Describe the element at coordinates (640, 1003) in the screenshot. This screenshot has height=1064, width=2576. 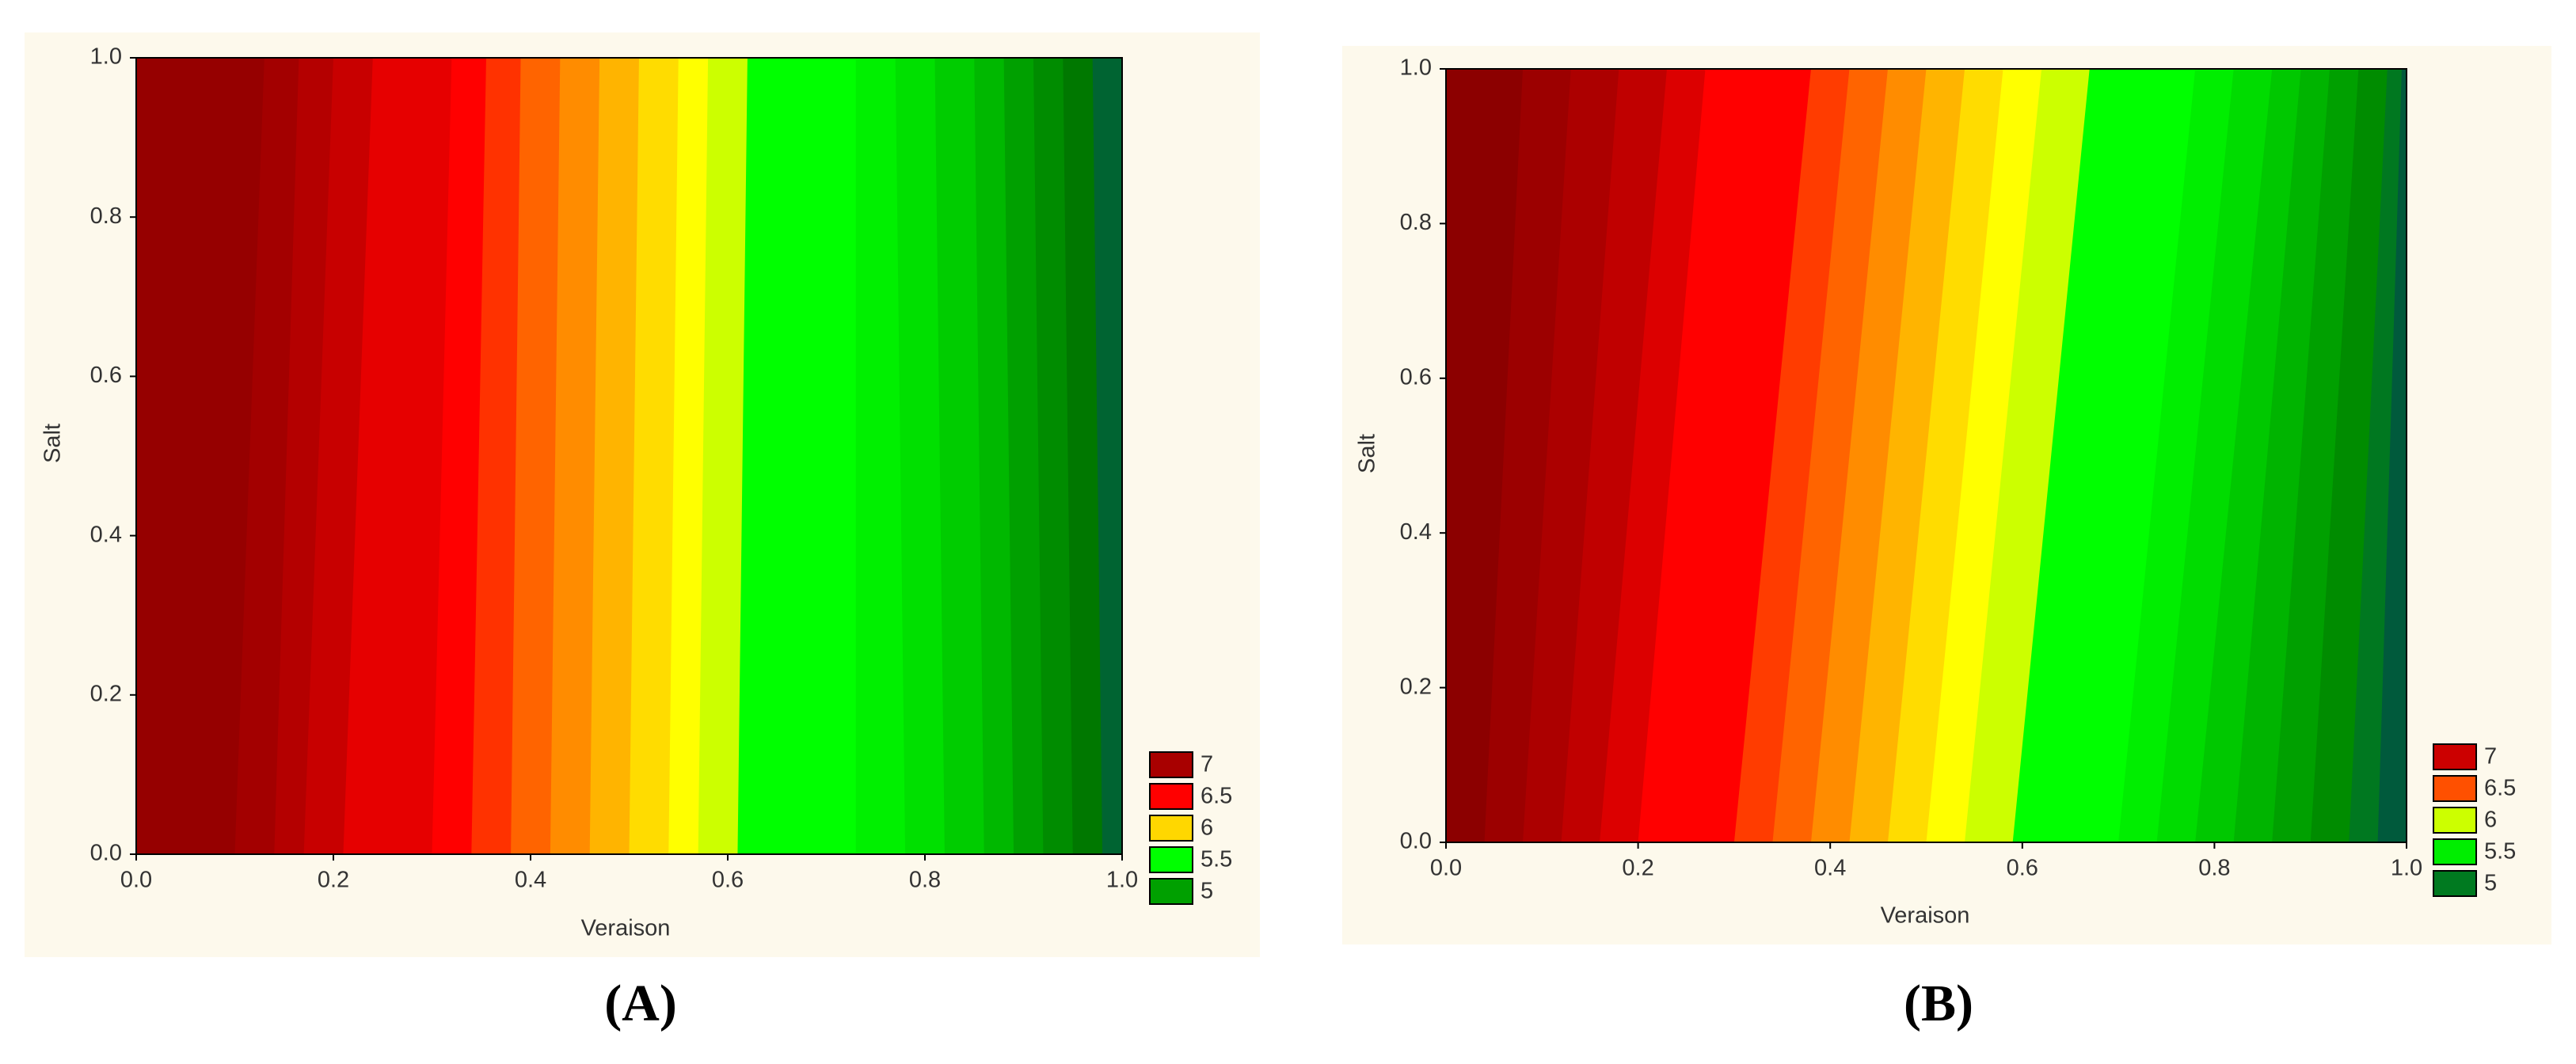
I see `panel-label: (A)` at that location.